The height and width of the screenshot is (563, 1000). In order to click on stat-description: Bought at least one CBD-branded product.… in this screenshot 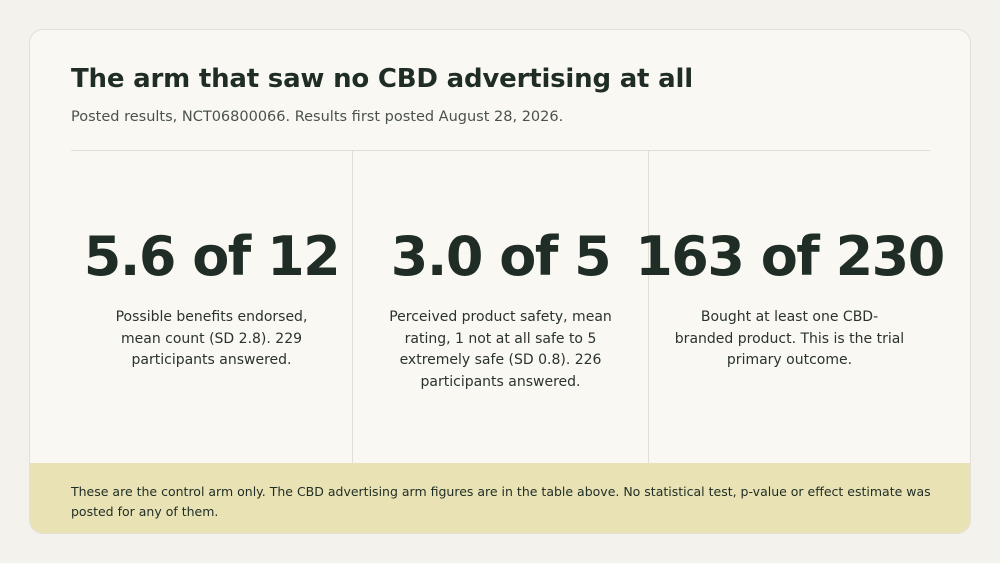, I will do `click(789, 338)`.